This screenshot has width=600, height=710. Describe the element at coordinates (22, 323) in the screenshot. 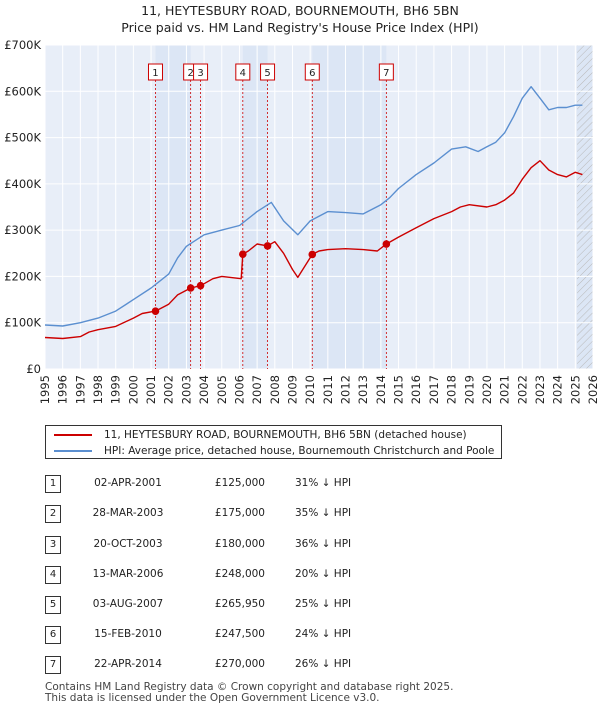

I see `y-tick-label: £100K` at that location.